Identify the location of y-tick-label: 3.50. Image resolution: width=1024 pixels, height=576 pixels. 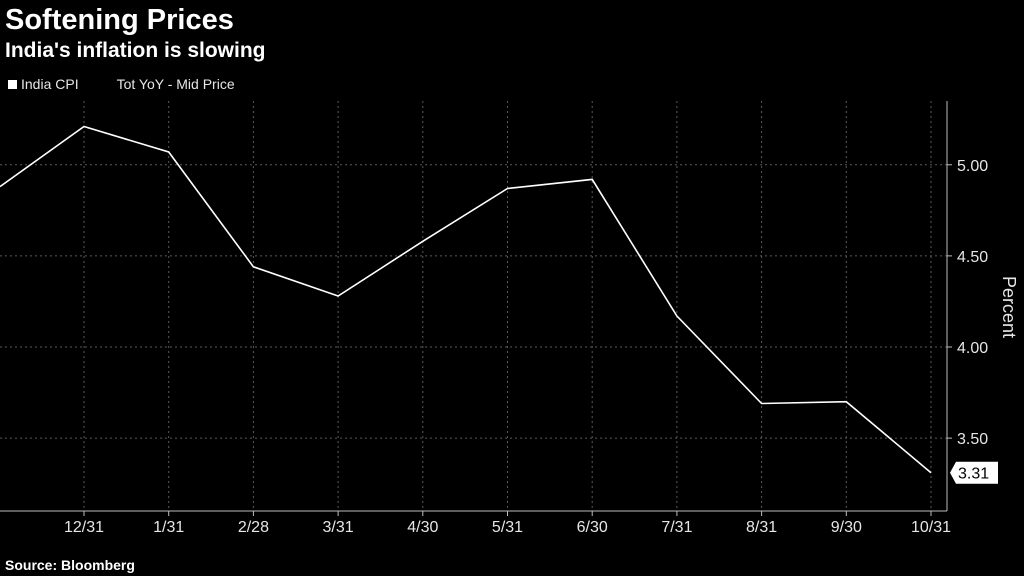
(972, 439).